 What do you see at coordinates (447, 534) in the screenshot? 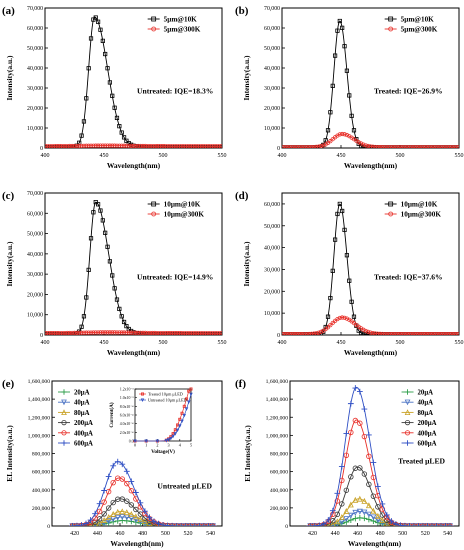
I see `x-tick-label: 540` at bounding box center [447, 534].